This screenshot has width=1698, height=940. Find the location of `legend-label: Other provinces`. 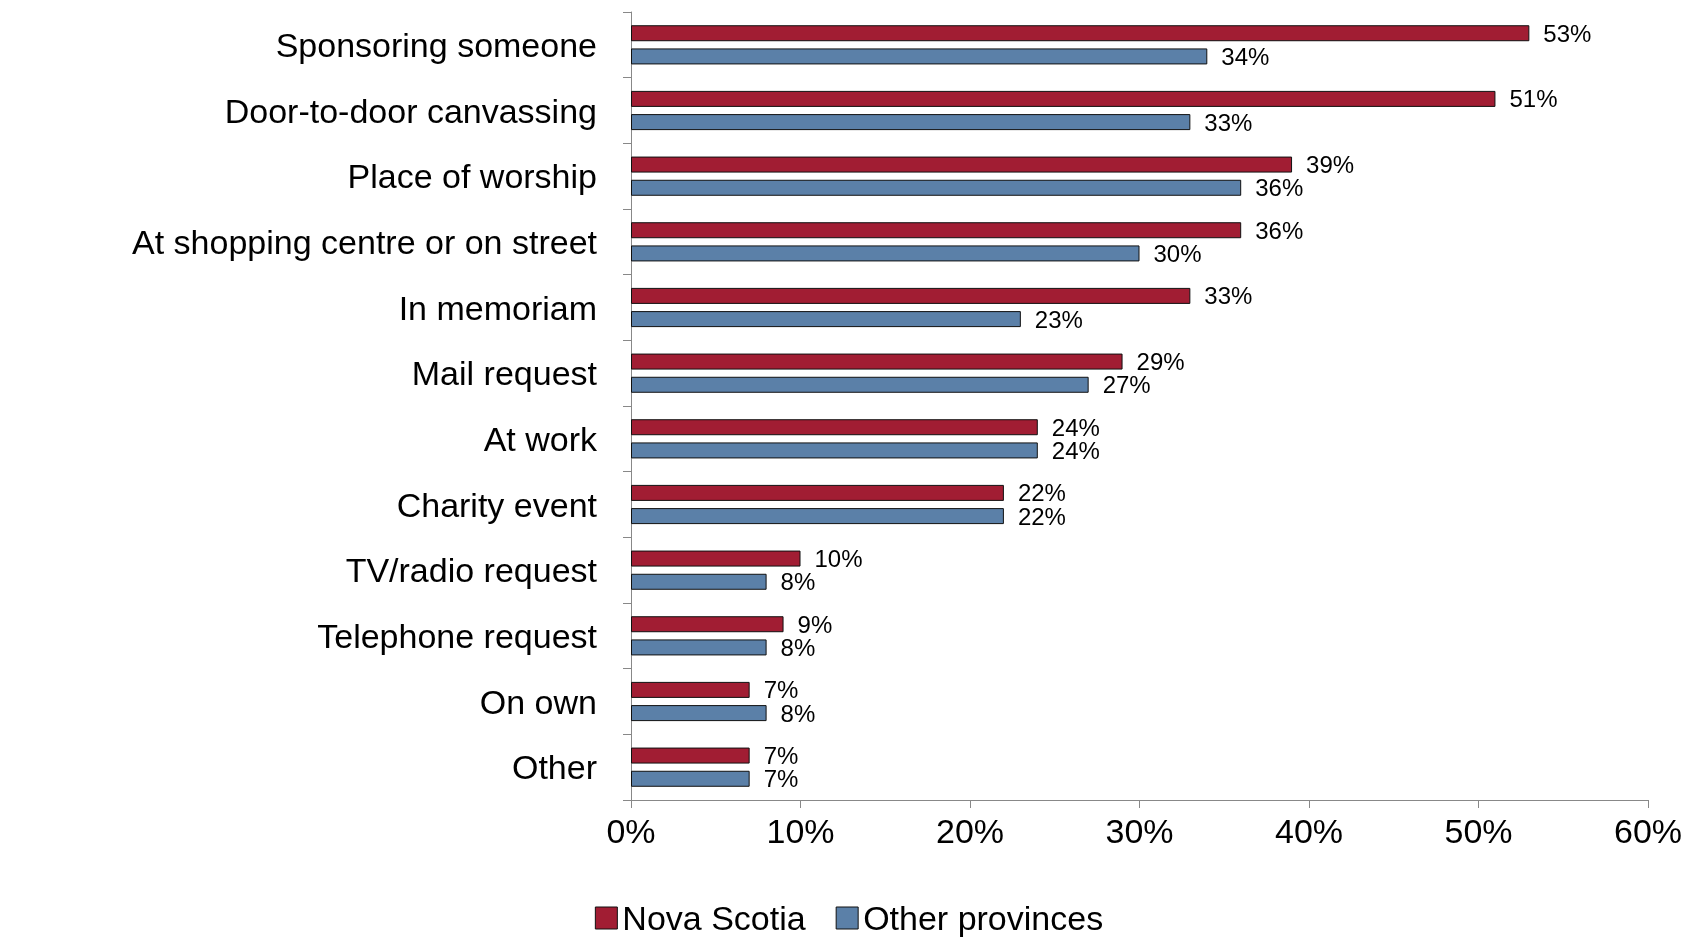

legend-label: Other provinces is located at coordinates (983, 918).